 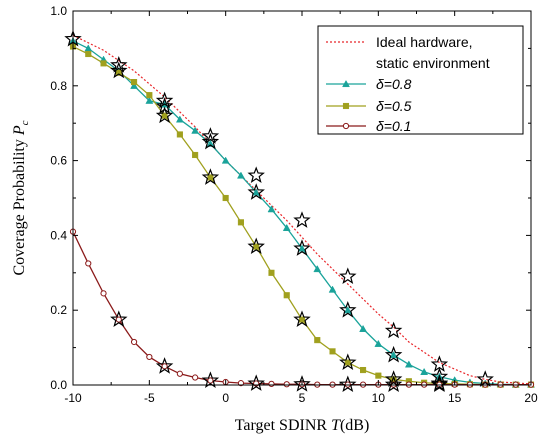 What do you see at coordinates (149, 398) in the screenshot?
I see `x-tick-label: -5` at bounding box center [149, 398].